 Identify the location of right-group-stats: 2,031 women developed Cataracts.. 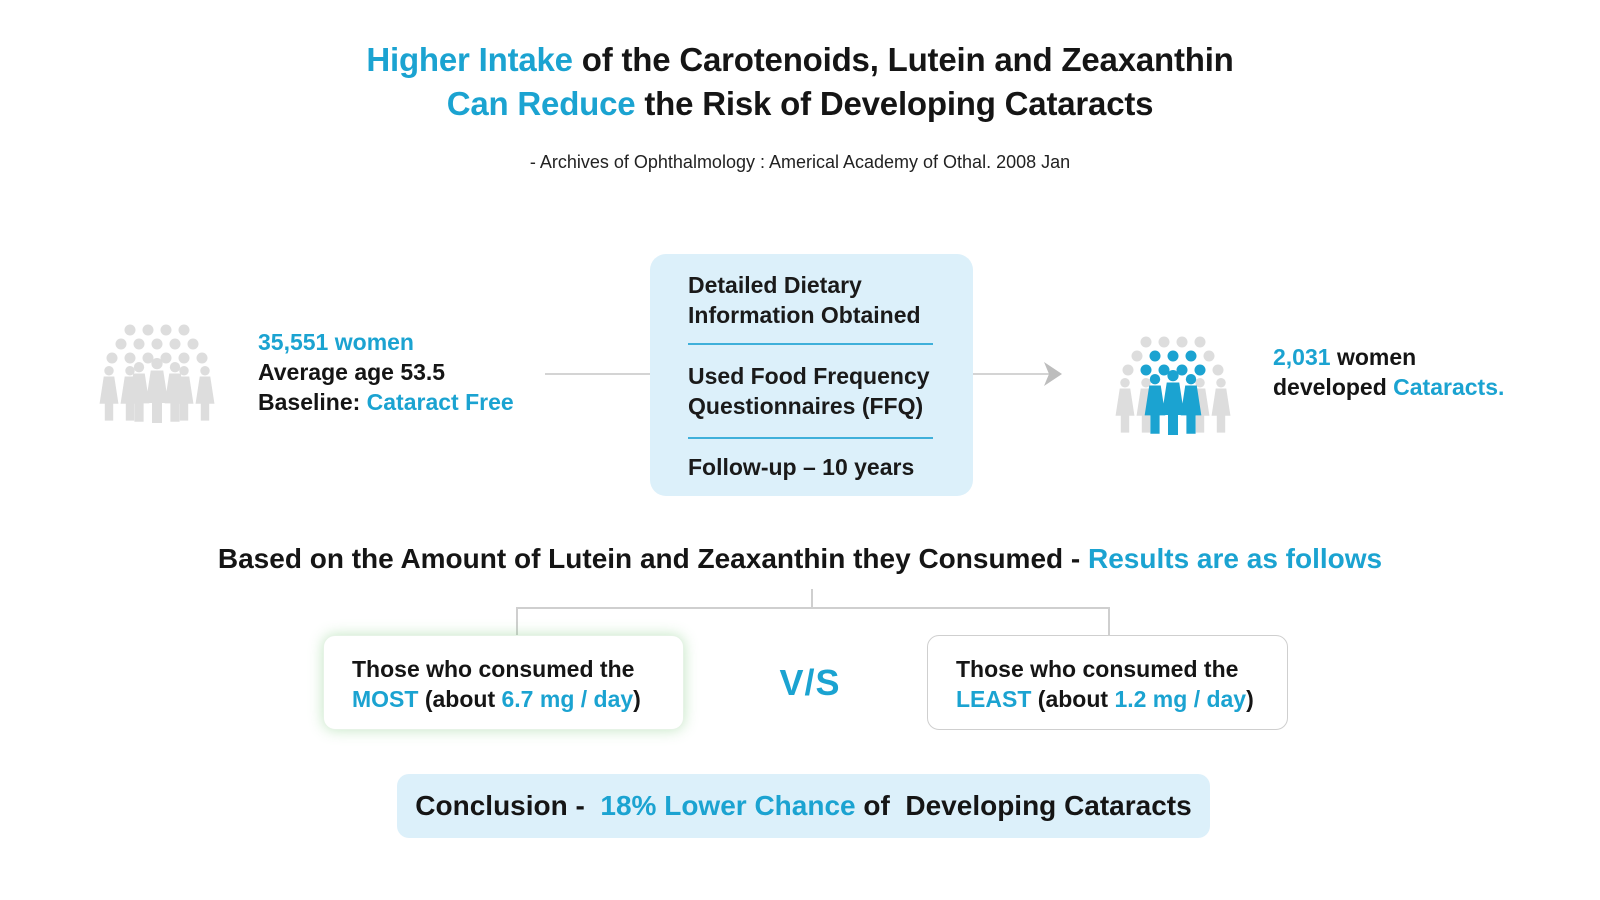
(1388, 372).